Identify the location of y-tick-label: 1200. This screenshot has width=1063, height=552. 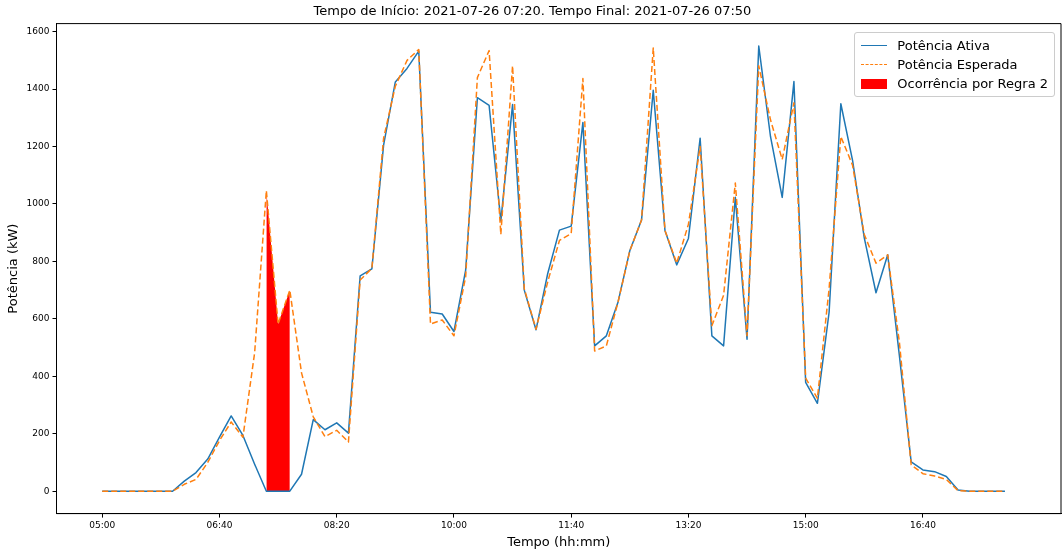
(38, 145).